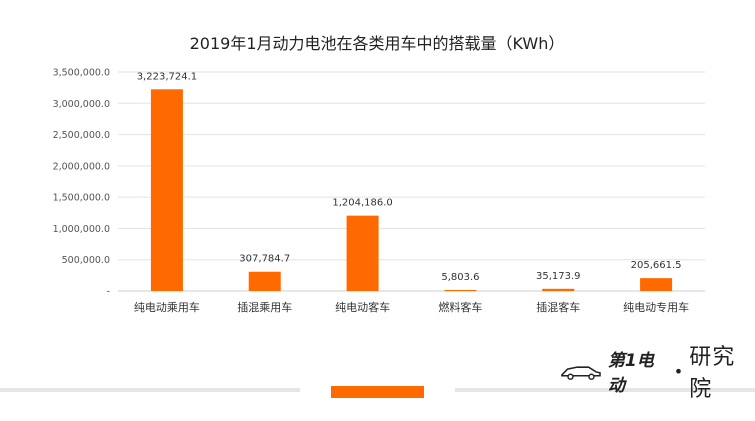  What do you see at coordinates (630, 373) in the screenshot?
I see `brand-name: 第1电动` at bounding box center [630, 373].